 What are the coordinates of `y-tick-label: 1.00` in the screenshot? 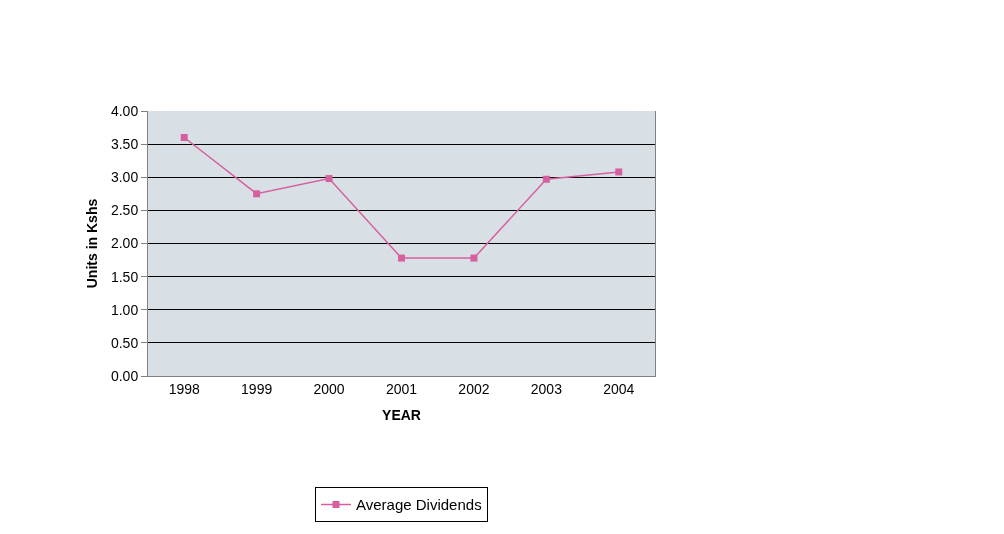 It's located at (124, 309).